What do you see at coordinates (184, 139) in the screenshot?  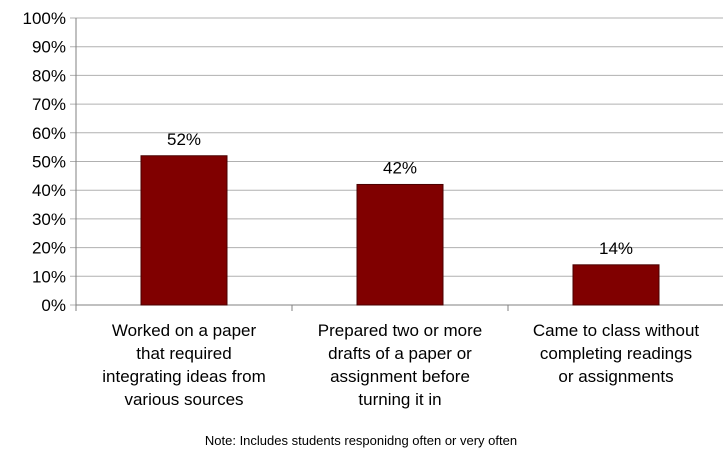 I see `data-label: 52%` at bounding box center [184, 139].